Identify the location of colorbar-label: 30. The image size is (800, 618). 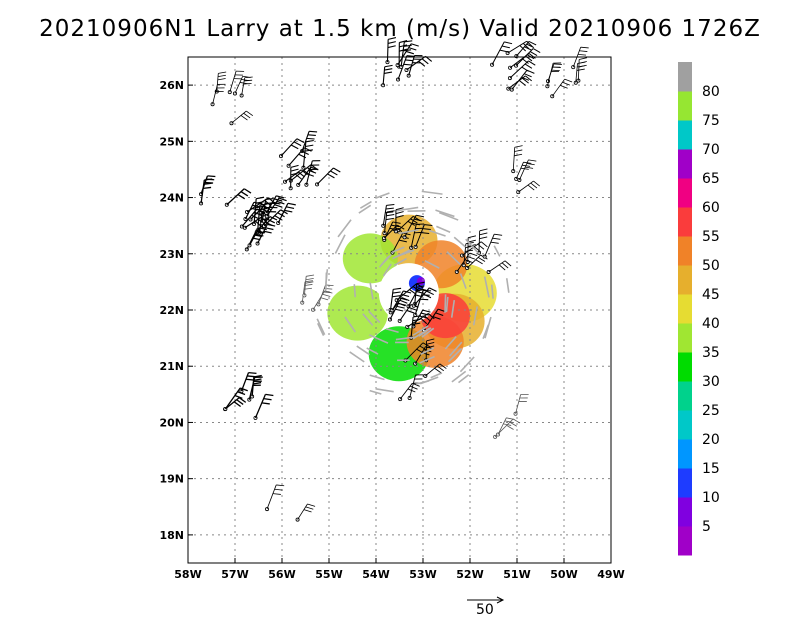
(711, 382).